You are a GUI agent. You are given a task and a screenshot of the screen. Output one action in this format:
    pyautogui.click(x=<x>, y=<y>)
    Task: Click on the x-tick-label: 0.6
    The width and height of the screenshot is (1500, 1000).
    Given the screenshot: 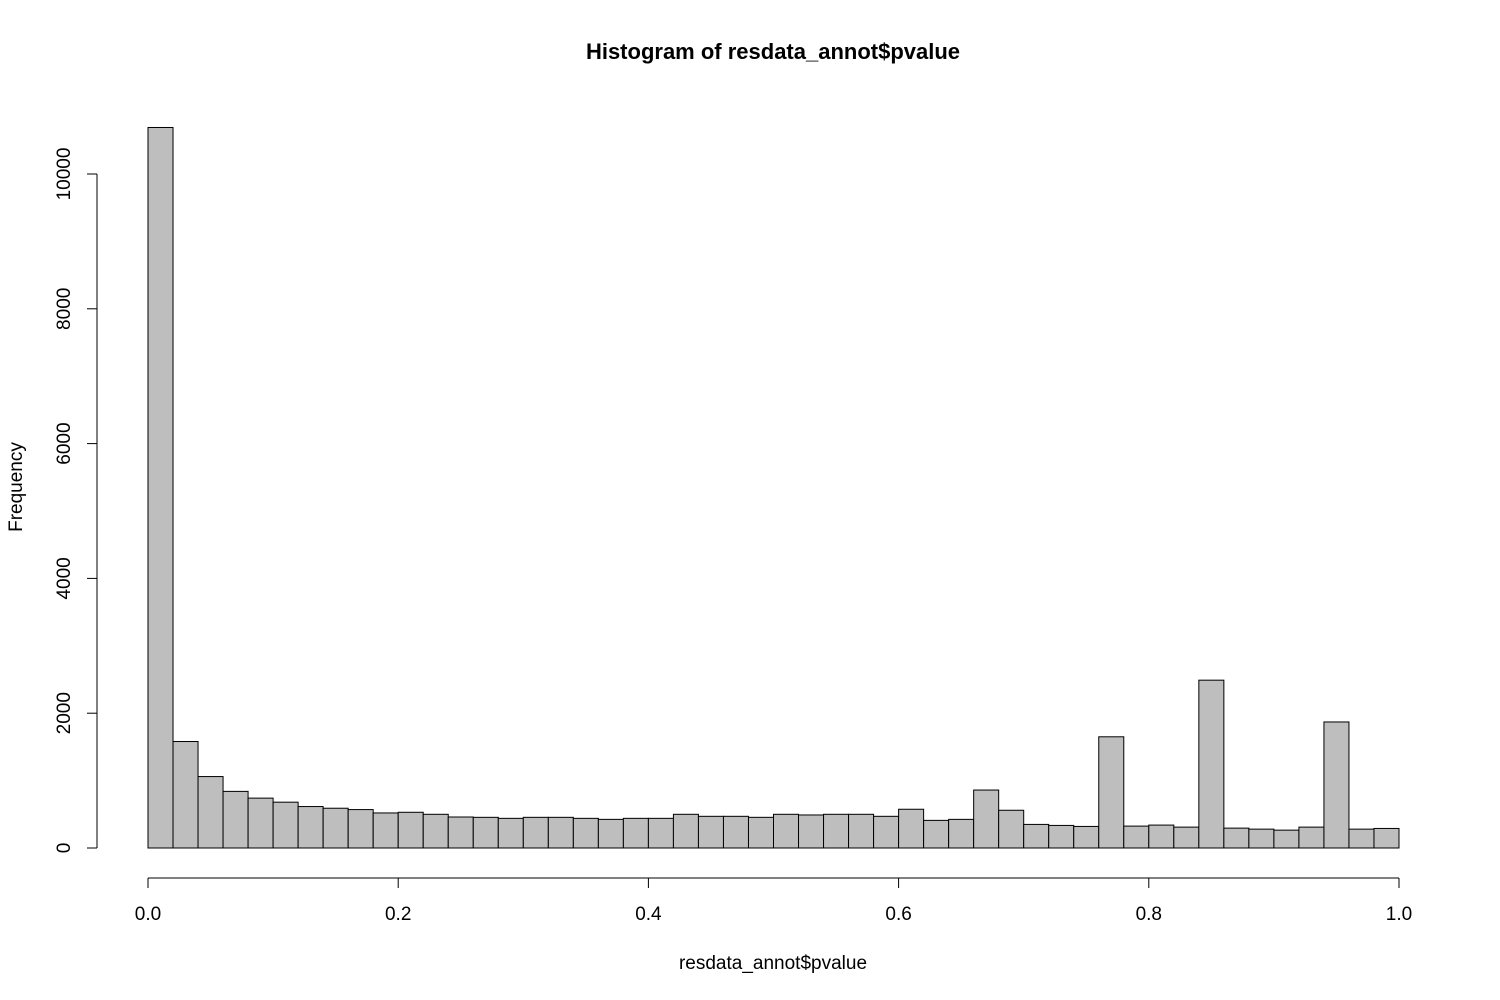 What is the action you would take?
    pyautogui.click(x=898, y=914)
    